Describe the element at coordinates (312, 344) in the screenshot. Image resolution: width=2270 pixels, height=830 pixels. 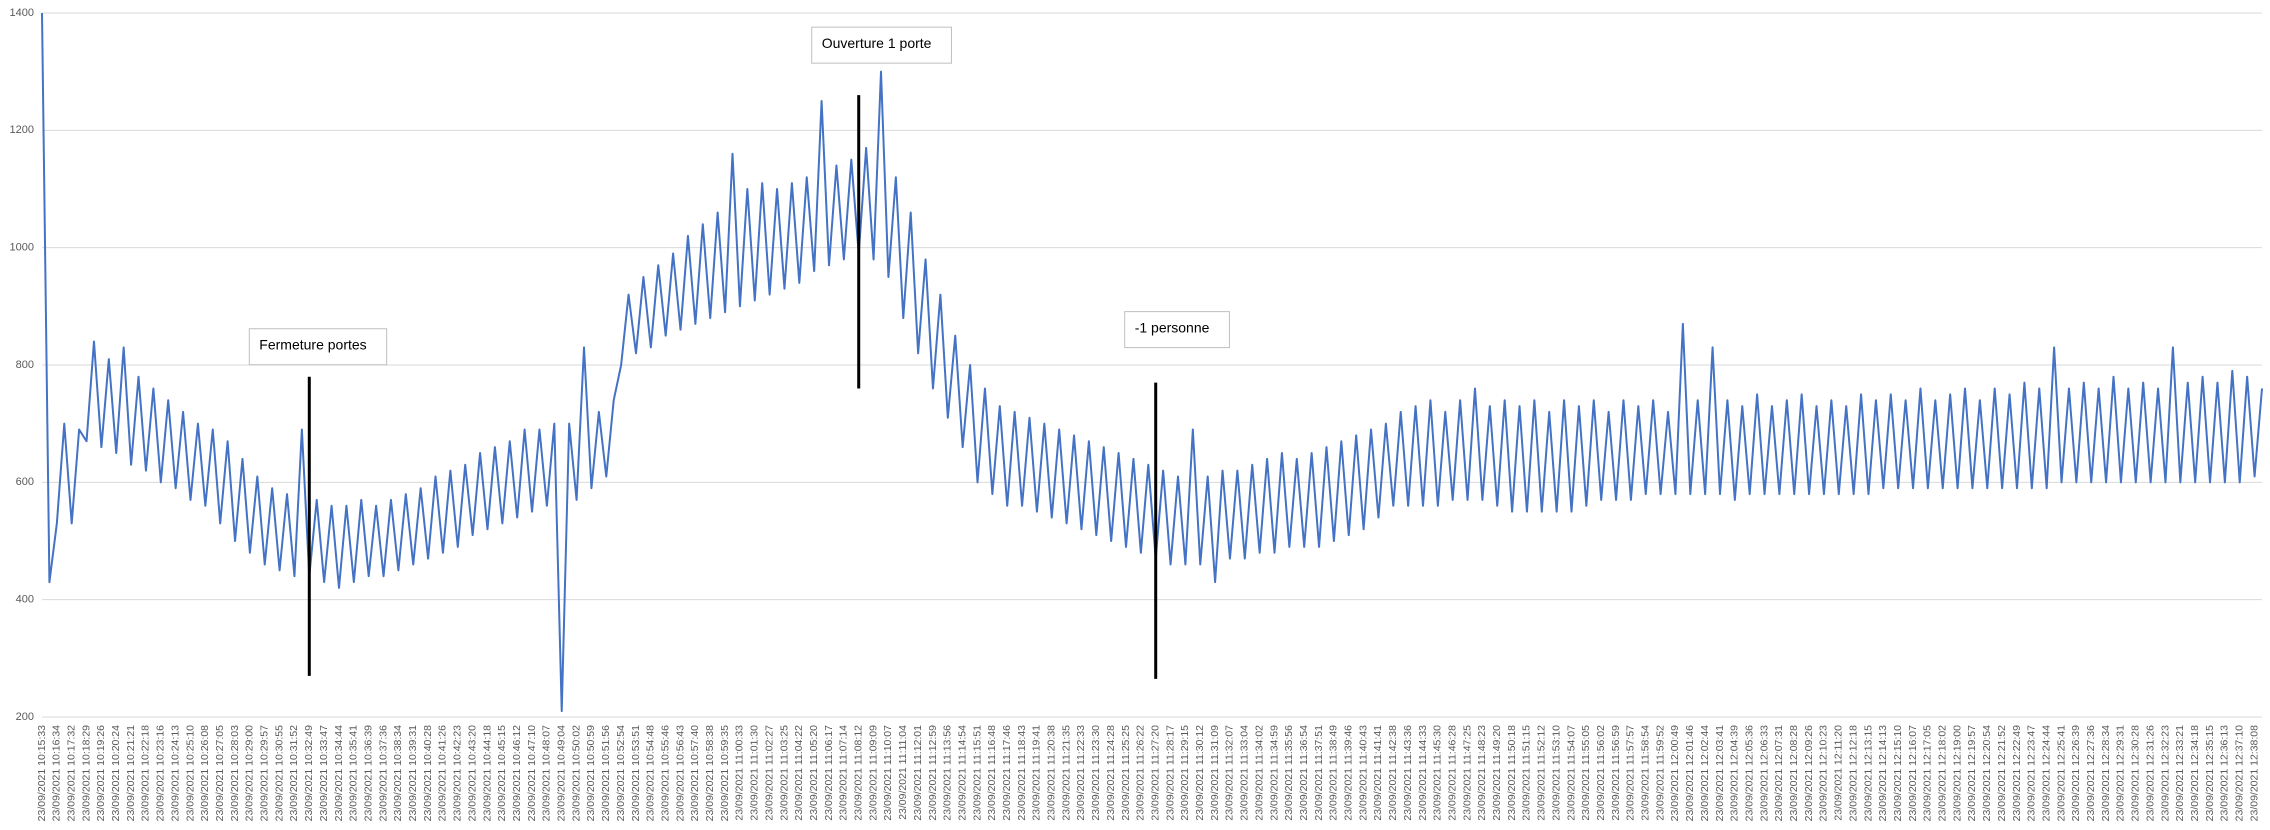
I see `annotation-text: Fermeture portes` at that location.